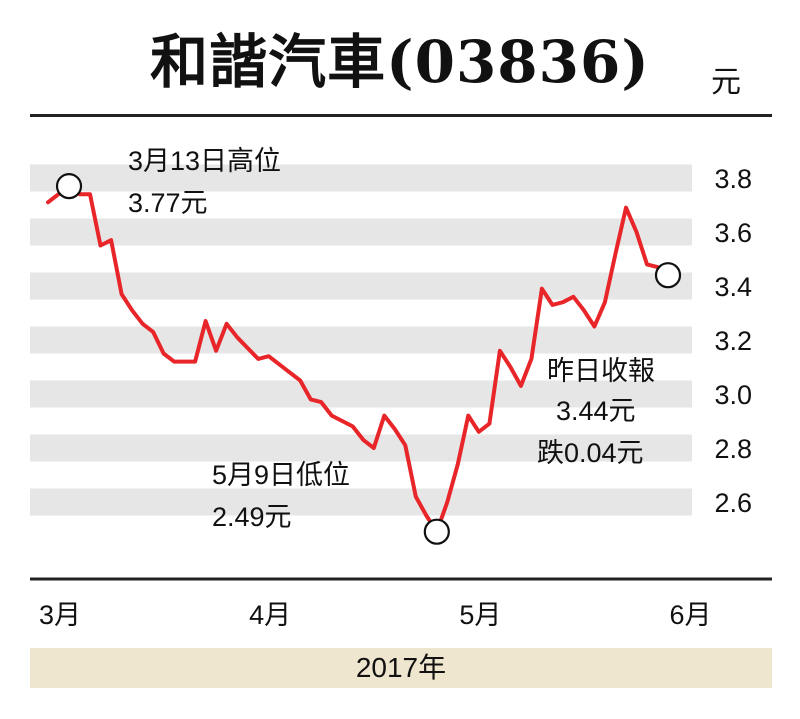 Image resolution: width=800 pixels, height=719 pixels. Describe the element at coordinates (168, 203) in the screenshot. I see `annotation-high-line2: 3.77元` at that location.